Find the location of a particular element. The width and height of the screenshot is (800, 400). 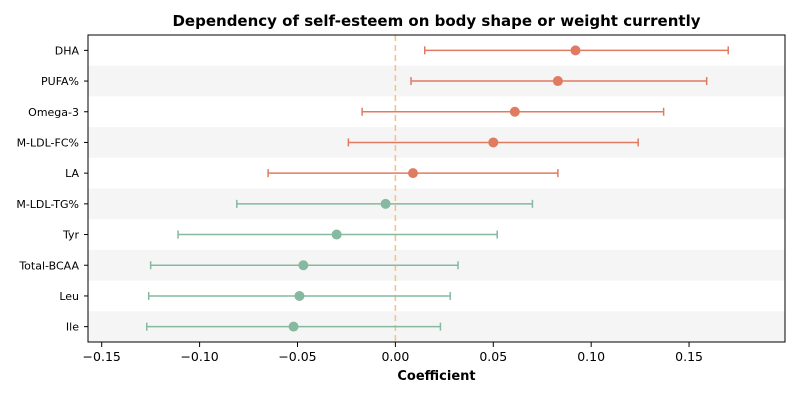

x-tick-label: 0.10 is located at coordinates (591, 356).